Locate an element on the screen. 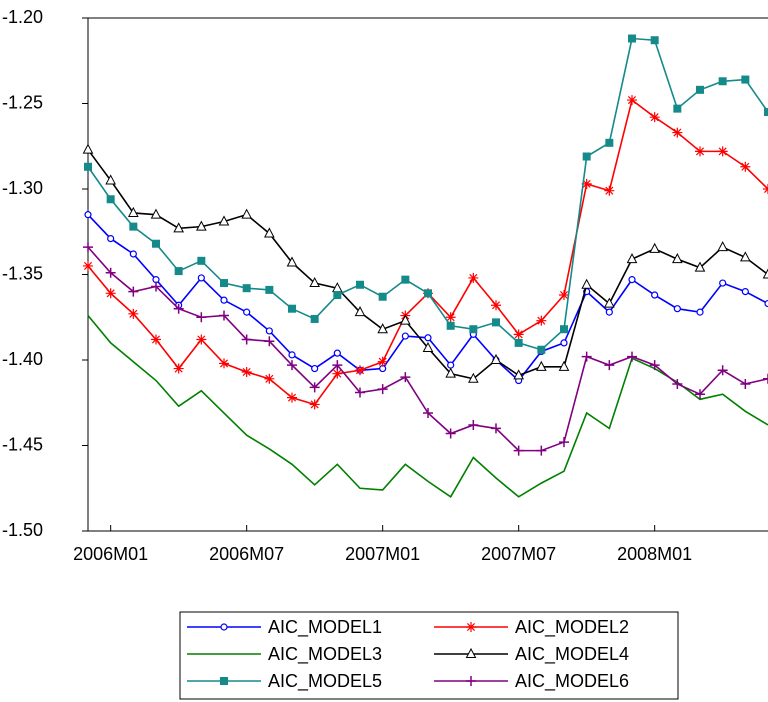  x-tick-label: 2006M07 is located at coordinates (246, 554).